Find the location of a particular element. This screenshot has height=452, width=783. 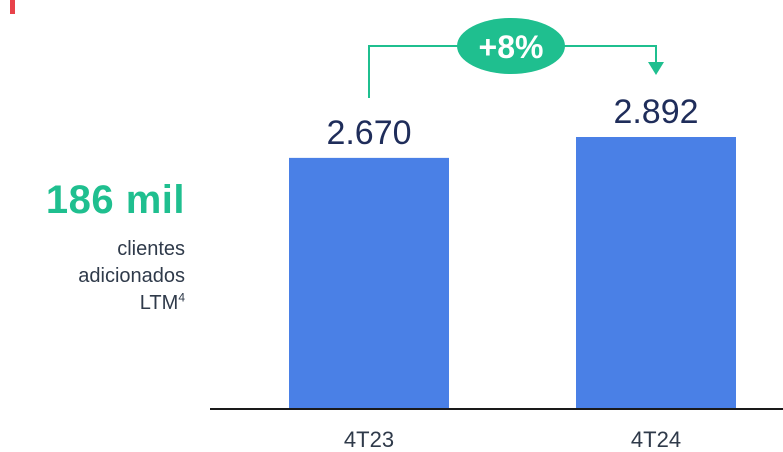

bar-4t23 is located at coordinates (369, 283).